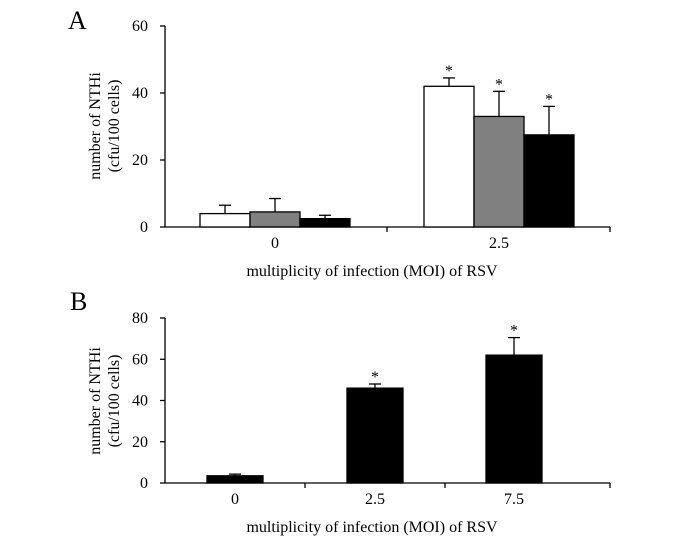  I want to click on panel-a-xlabel: multiplicity of infection (MOI) of RSV, so click(372, 271).